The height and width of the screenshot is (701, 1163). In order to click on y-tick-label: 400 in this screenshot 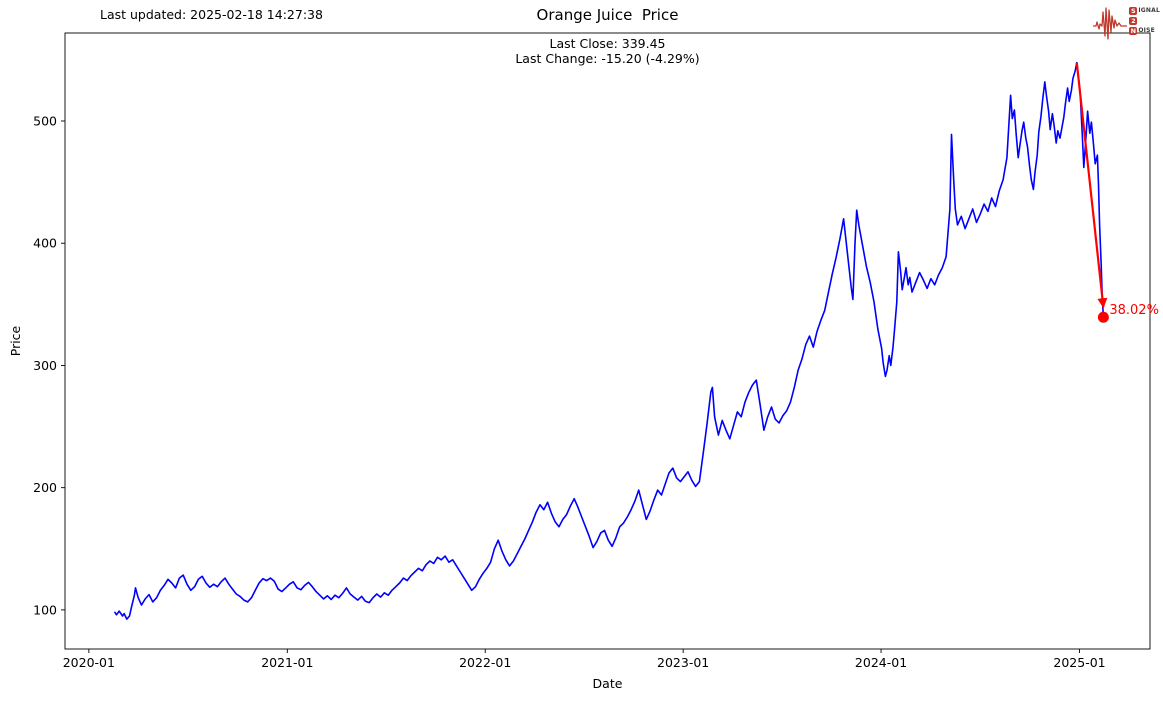, I will do `click(45, 243)`.